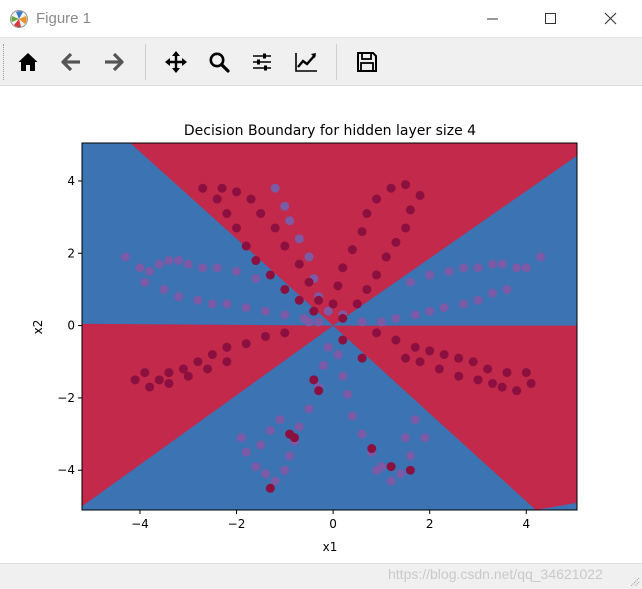 The width and height of the screenshot is (642, 589). What do you see at coordinates (66, 470) in the screenshot?
I see `y-tick-label: −4` at bounding box center [66, 470].